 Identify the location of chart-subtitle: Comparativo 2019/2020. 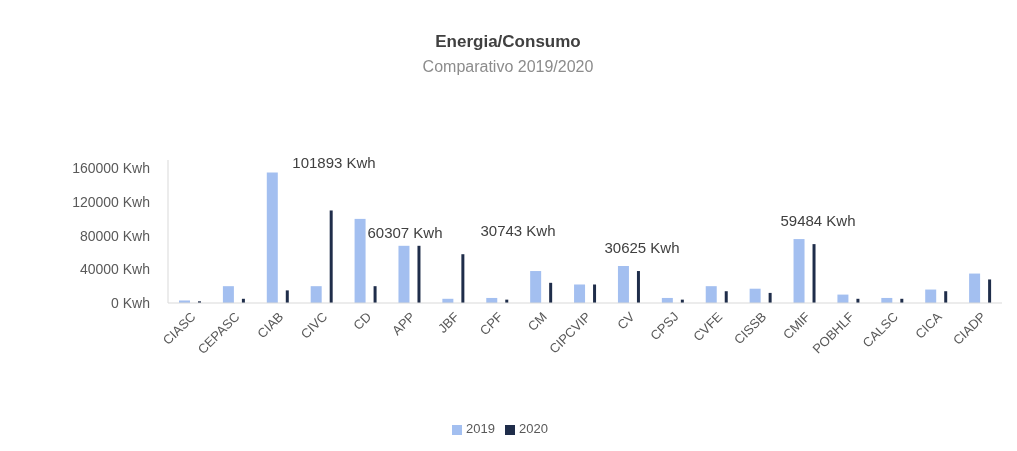
(508, 67).